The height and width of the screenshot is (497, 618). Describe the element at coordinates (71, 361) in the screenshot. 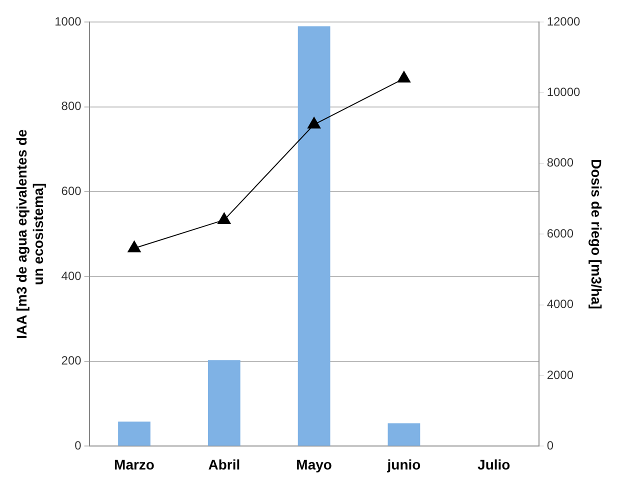

I see `y-tick-label: 200` at that location.